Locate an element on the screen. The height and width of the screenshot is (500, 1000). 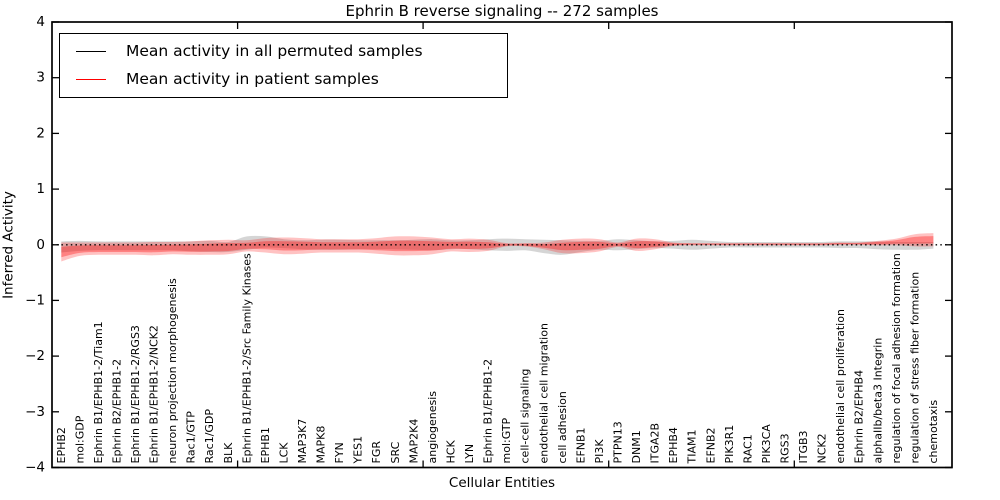
entity-label: DNM1 is located at coordinates (636, 446).